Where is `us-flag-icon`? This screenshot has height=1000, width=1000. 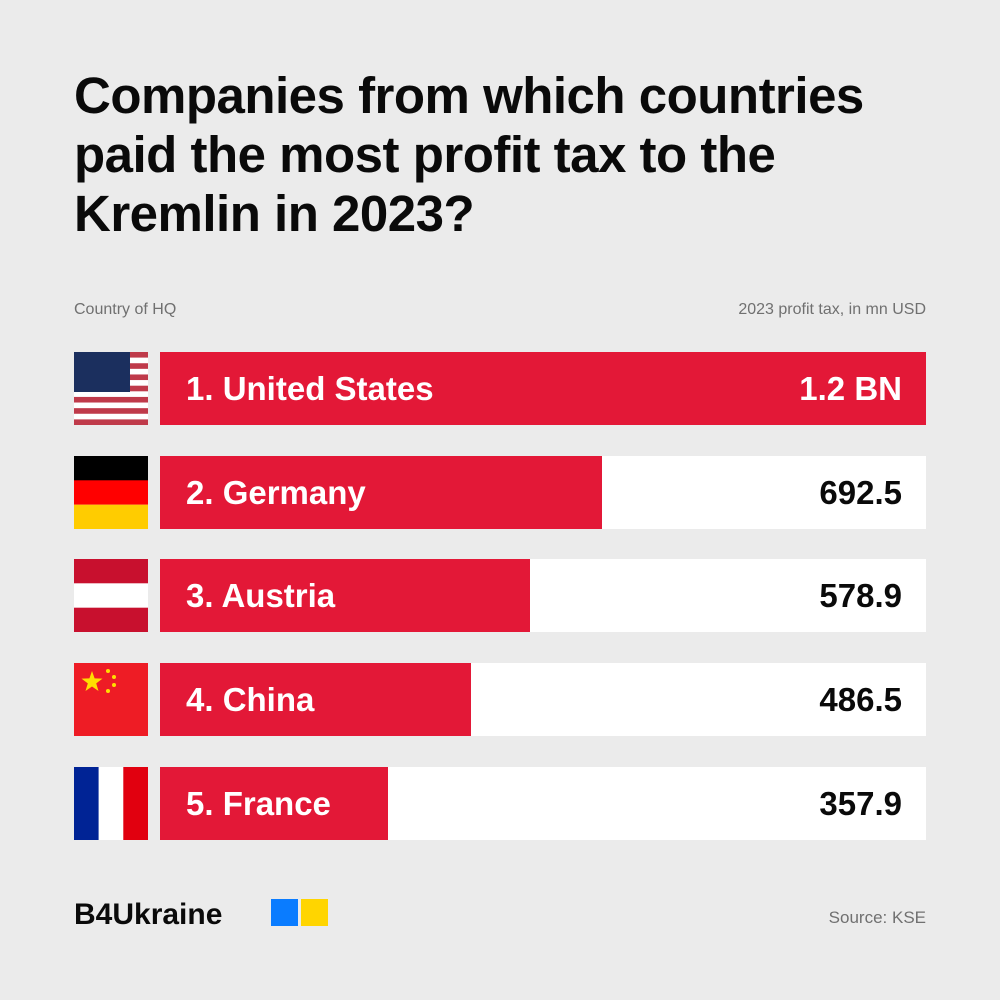 us-flag-icon is located at coordinates (111, 388).